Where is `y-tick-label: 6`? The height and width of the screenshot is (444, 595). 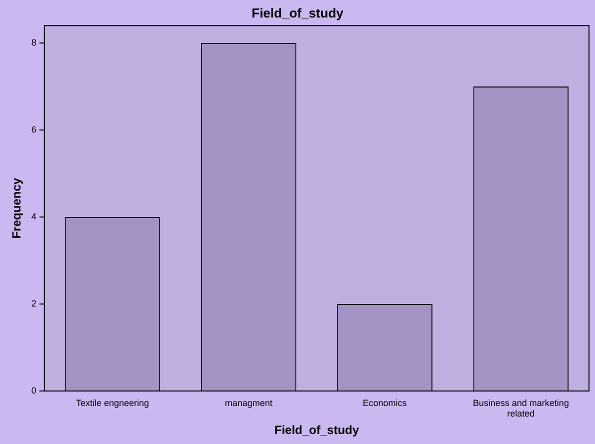 y-tick-label: 6 is located at coordinates (33, 129).